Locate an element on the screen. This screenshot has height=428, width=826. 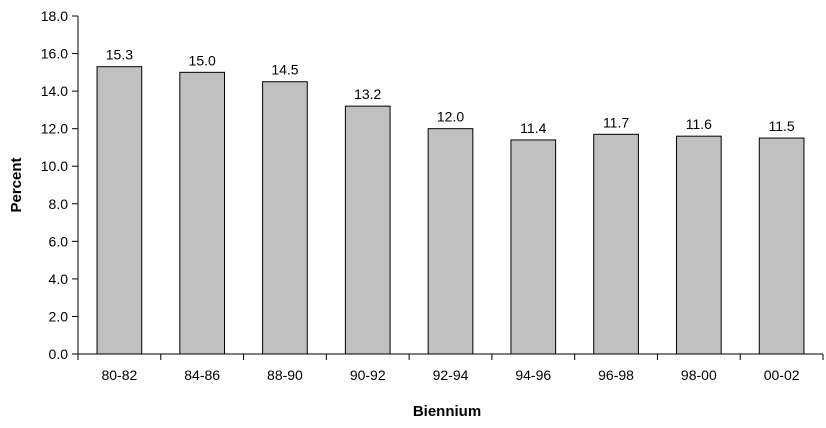
x-tick-label-90-92: 90-92 is located at coordinates (368, 375).